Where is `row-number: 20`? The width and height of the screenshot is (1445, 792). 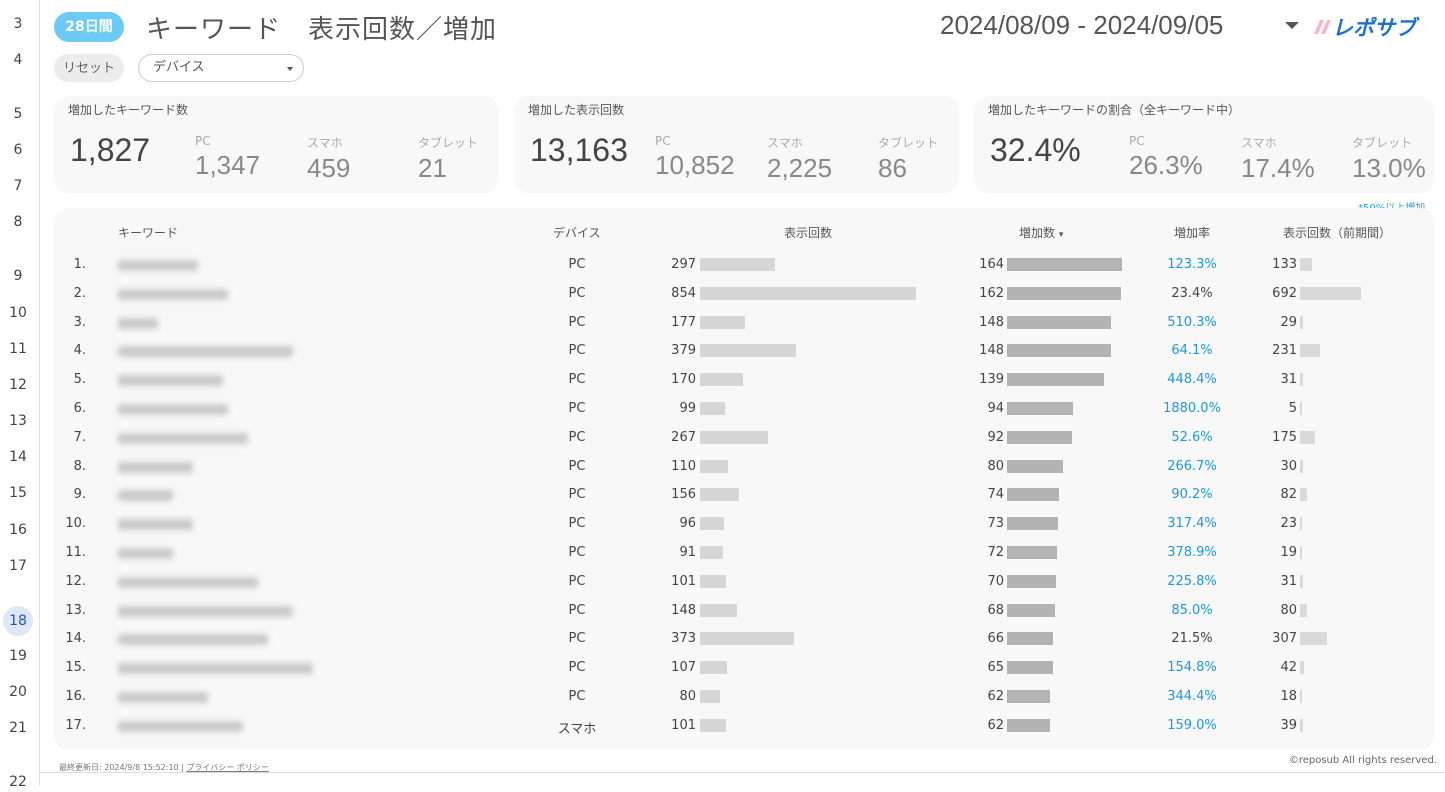 row-number: 20 is located at coordinates (18, 692).